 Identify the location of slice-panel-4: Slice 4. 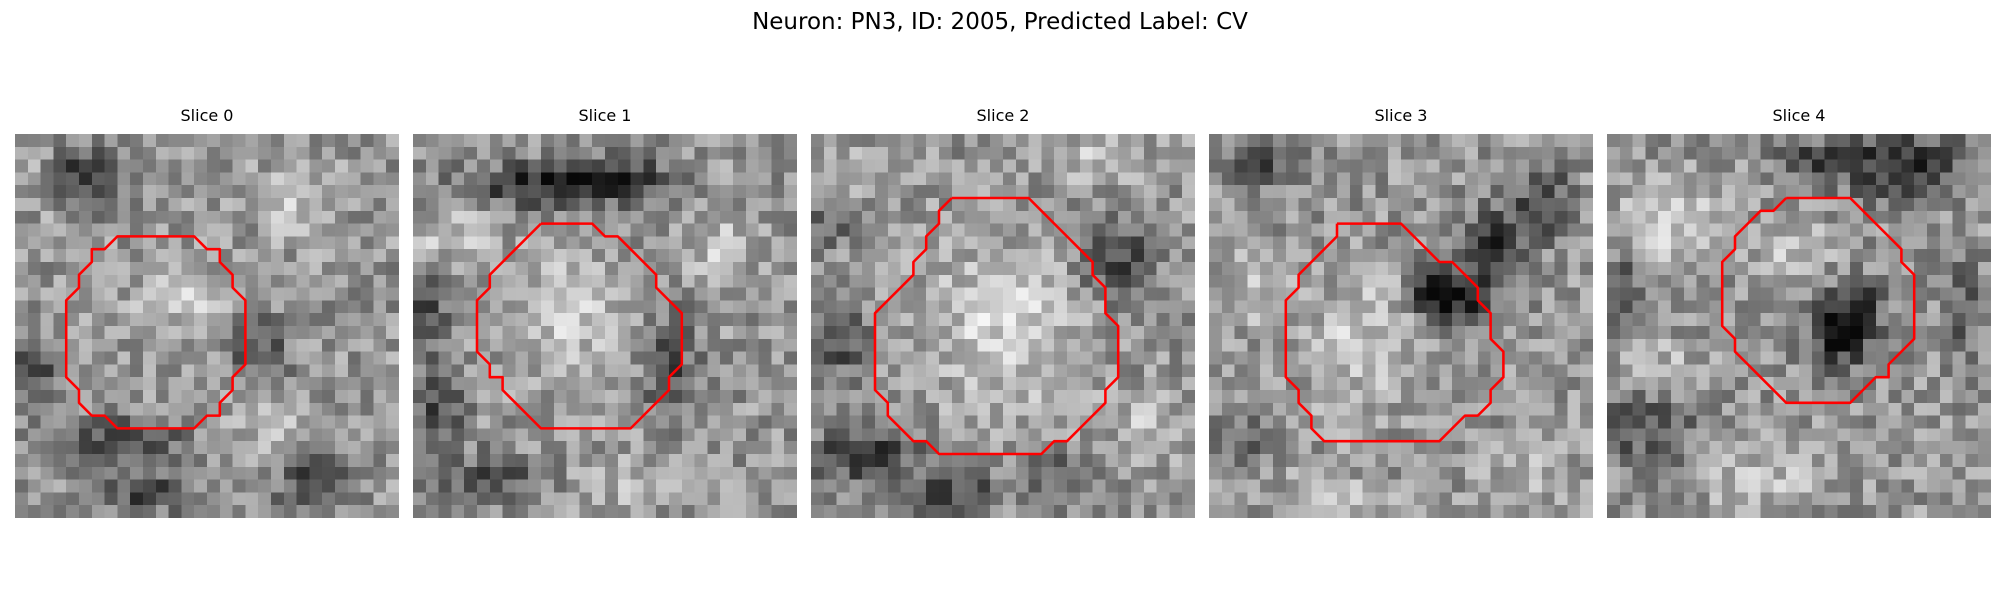
(1799, 313).